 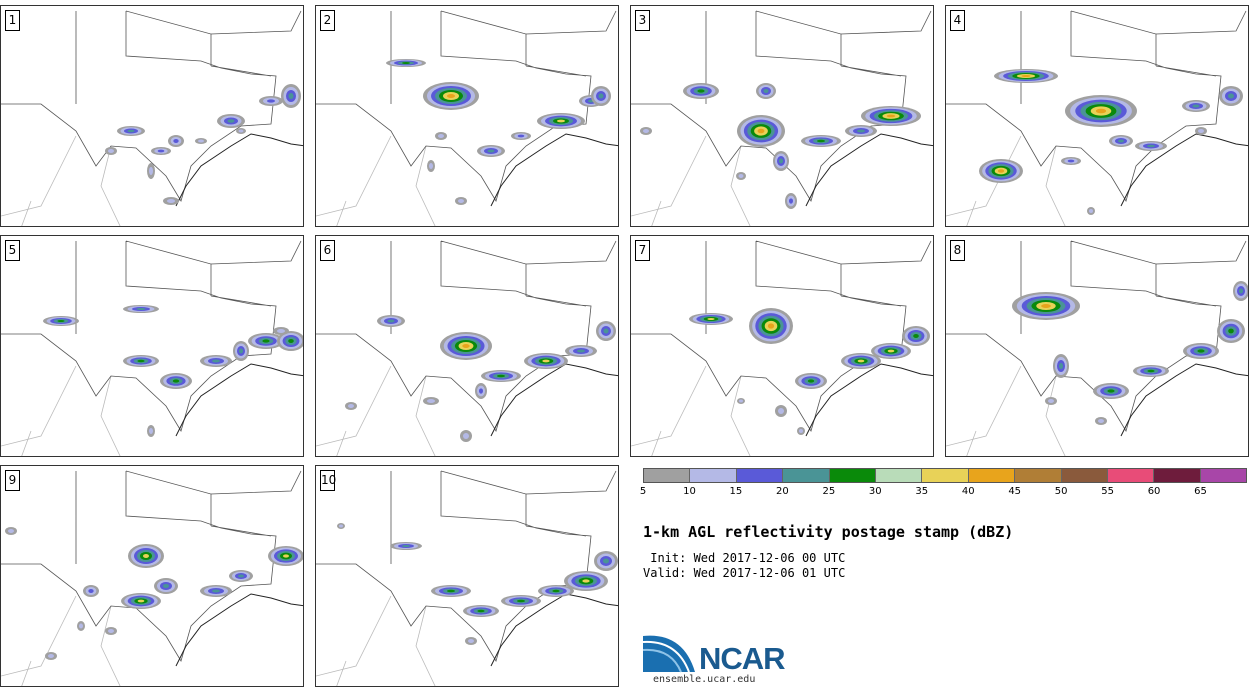 What do you see at coordinates (689, 491) in the screenshot?
I see `colorbar-tick: 10` at bounding box center [689, 491].